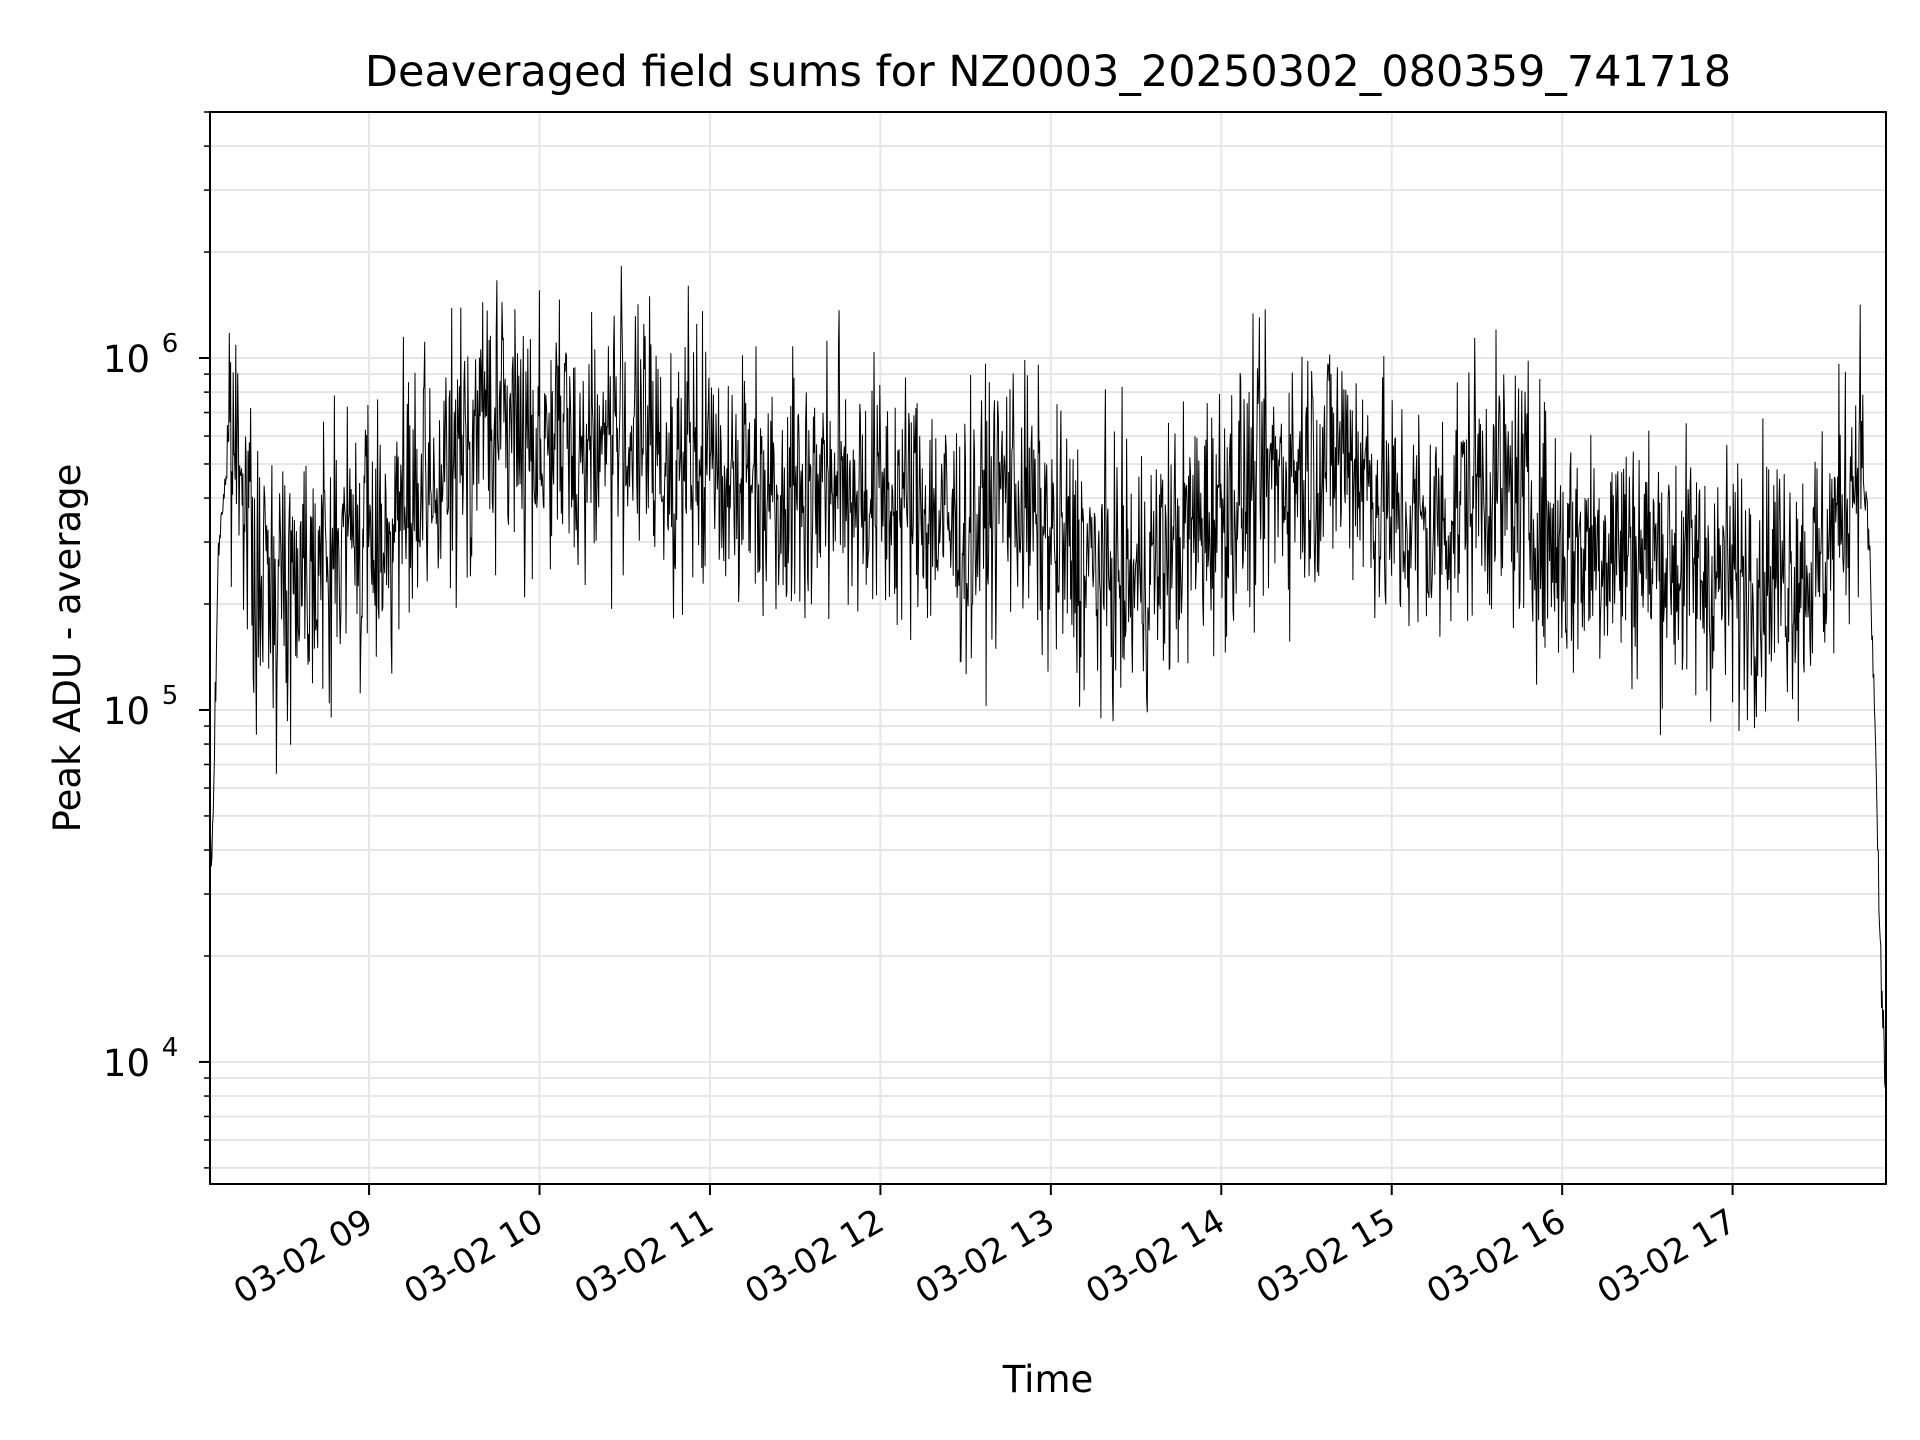 The width and height of the screenshot is (1920, 1440). I want to click on y-tick-label-exponent: 6, so click(170, 344).